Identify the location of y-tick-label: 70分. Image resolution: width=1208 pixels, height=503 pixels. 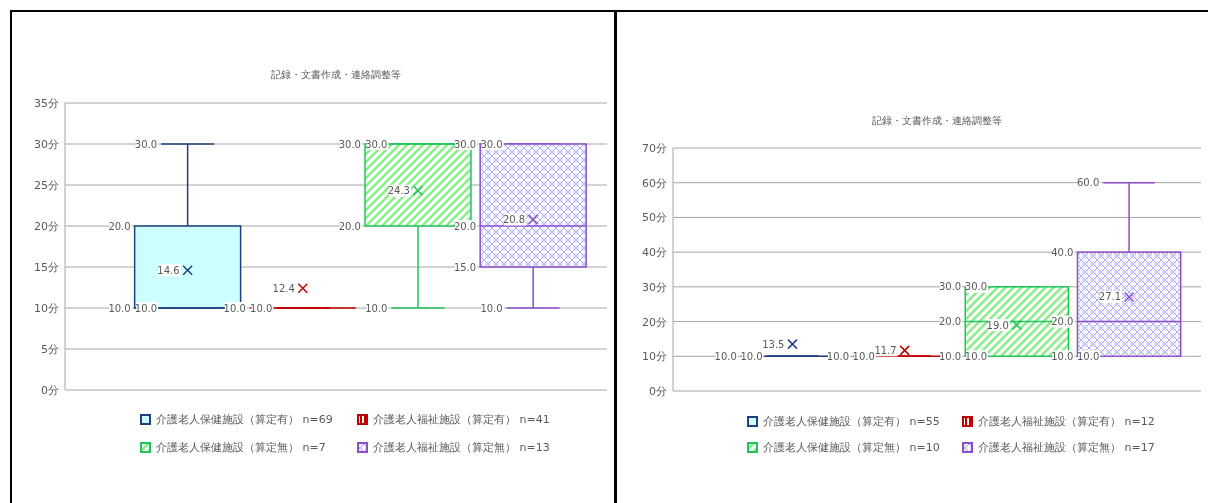
(654, 148).